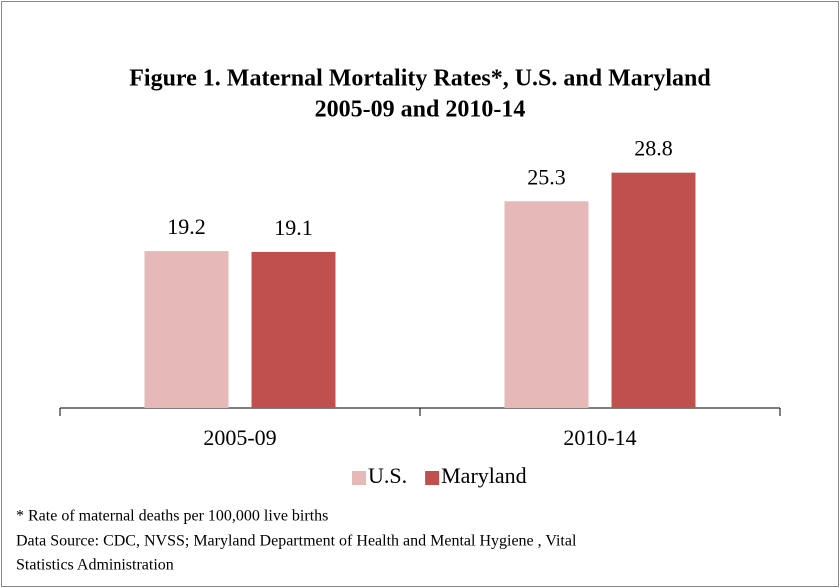 The image size is (840, 588). What do you see at coordinates (546, 176) in the screenshot?
I see `data-label: 25.3` at bounding box center [546, 176].